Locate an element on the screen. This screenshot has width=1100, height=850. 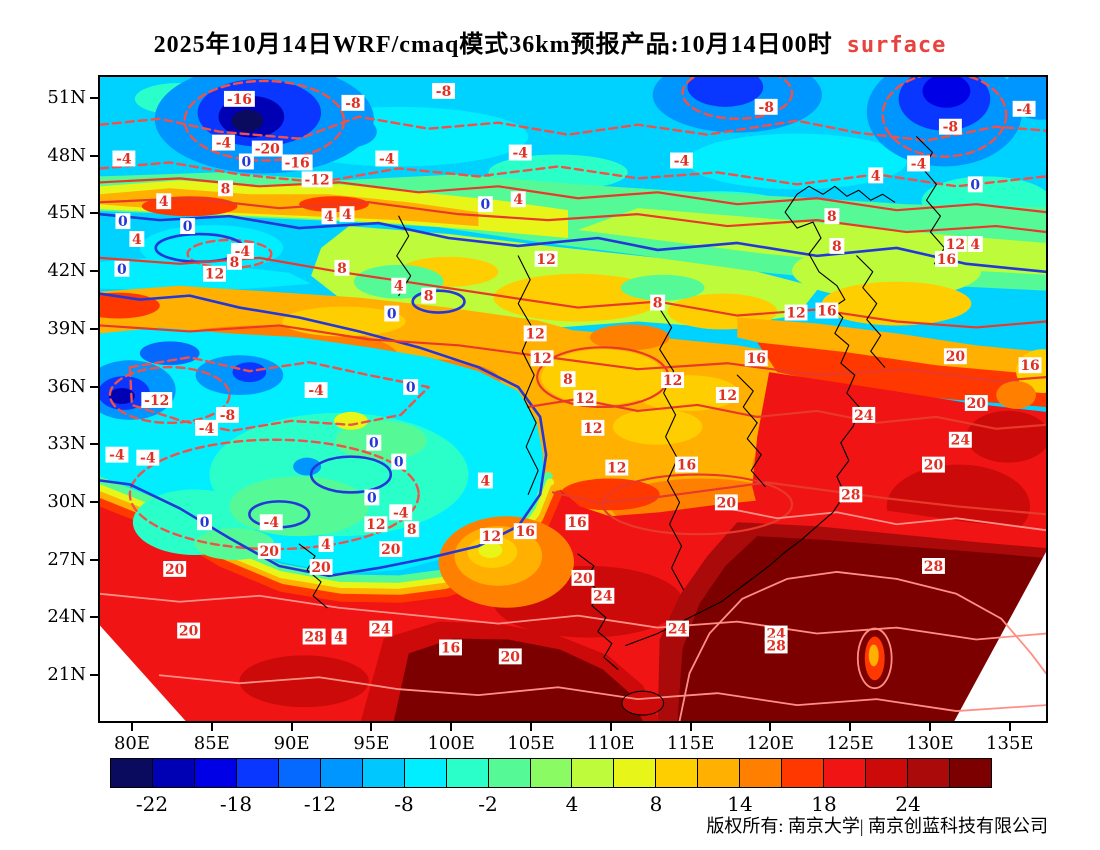
colorbar-tick-label: 4 is located at coordinates (572, 804).